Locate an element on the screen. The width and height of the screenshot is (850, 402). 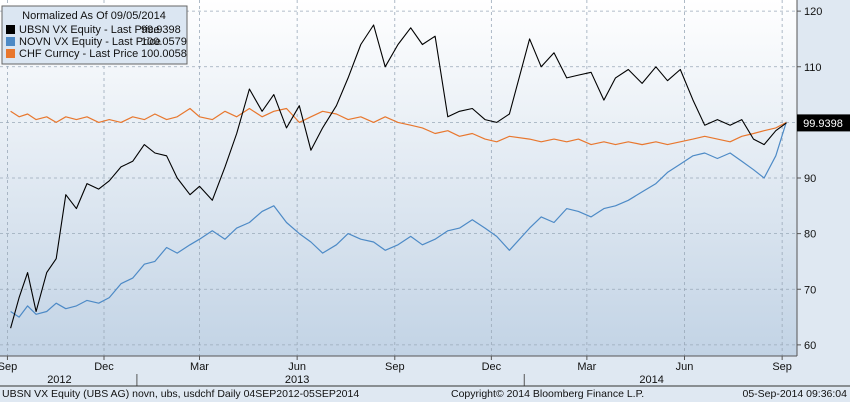
legend-swatch-chf is located at coordinates (10, 53).